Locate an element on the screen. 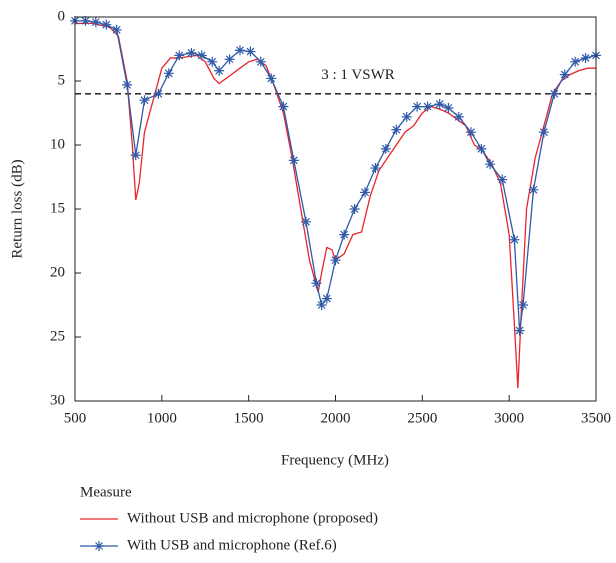  x-tick-label: 3500 is located at coordinates (596, 418).